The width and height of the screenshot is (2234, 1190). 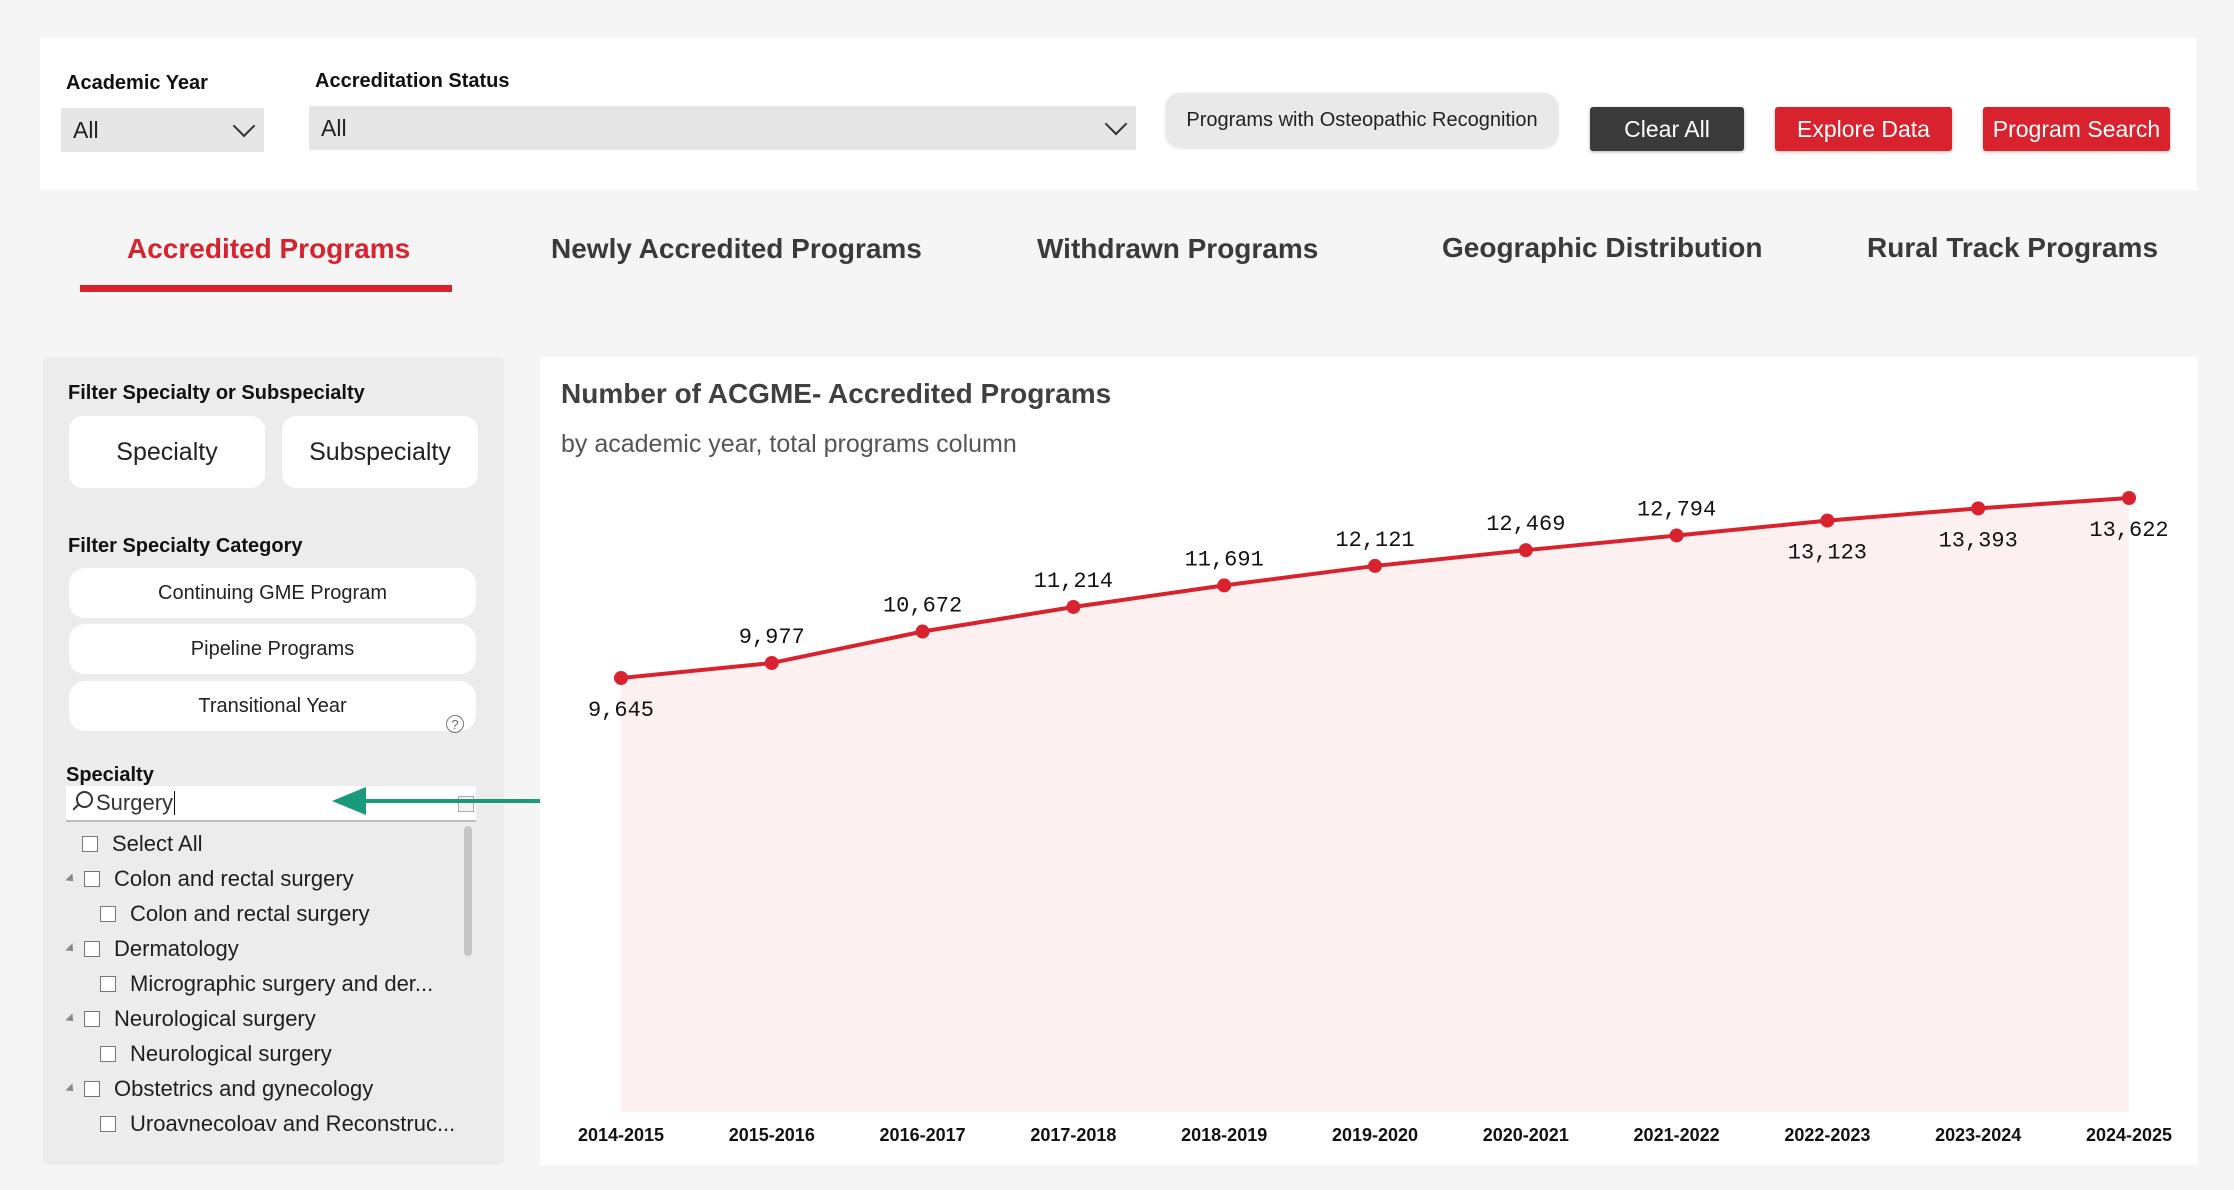 I want to click on tree-item: Select All, so click(x=266, y=843).